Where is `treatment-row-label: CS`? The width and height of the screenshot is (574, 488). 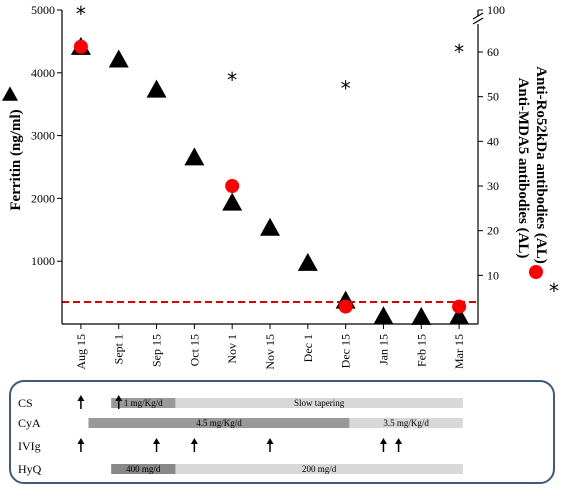 treatment-row-label: CS is located at coordinates (25, 403).